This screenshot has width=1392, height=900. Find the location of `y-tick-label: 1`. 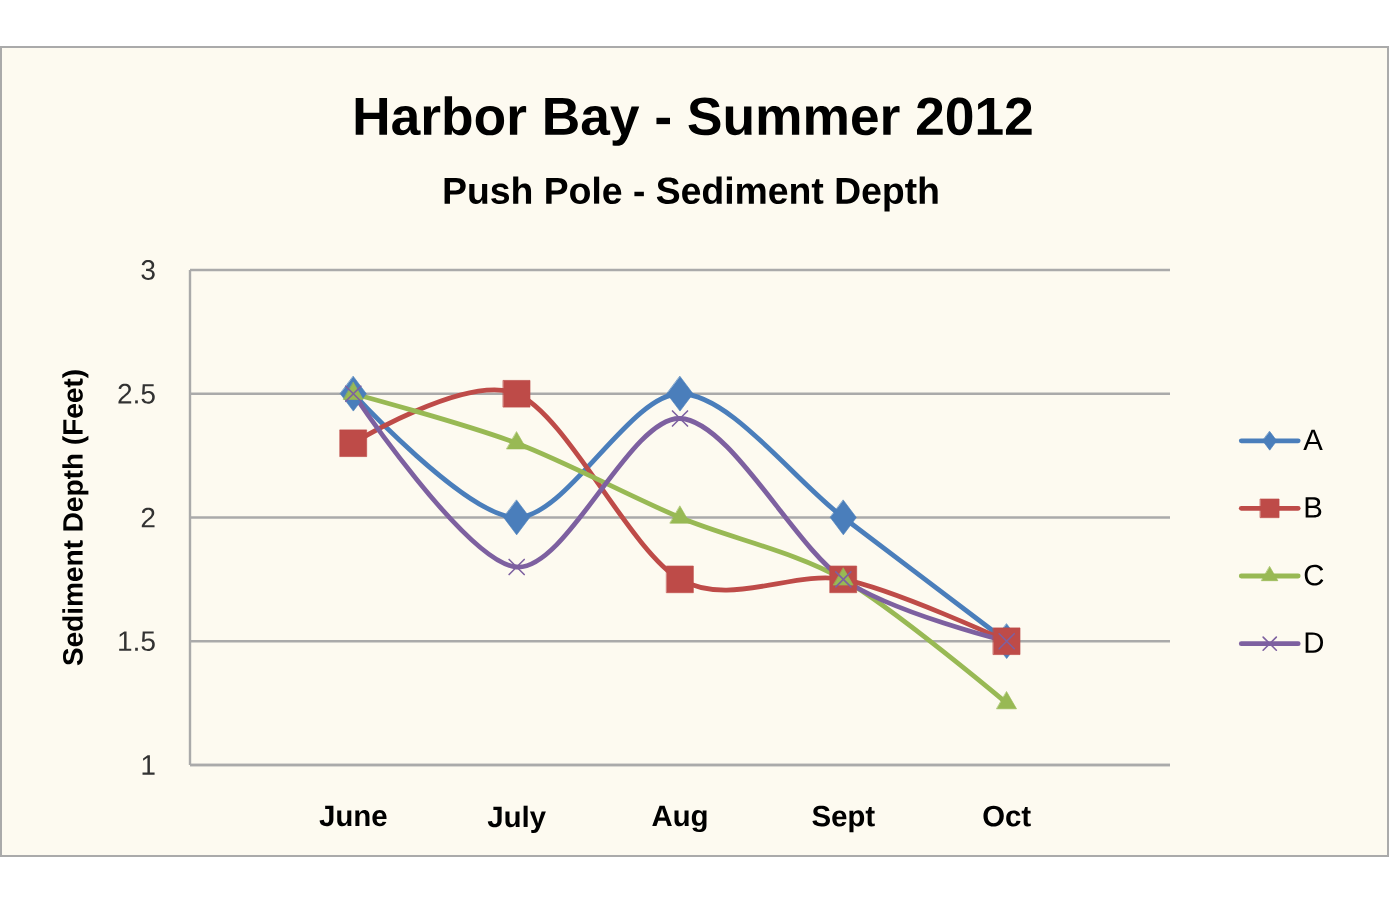

y-tick-label: 1 is located at coordinates (148, 765).